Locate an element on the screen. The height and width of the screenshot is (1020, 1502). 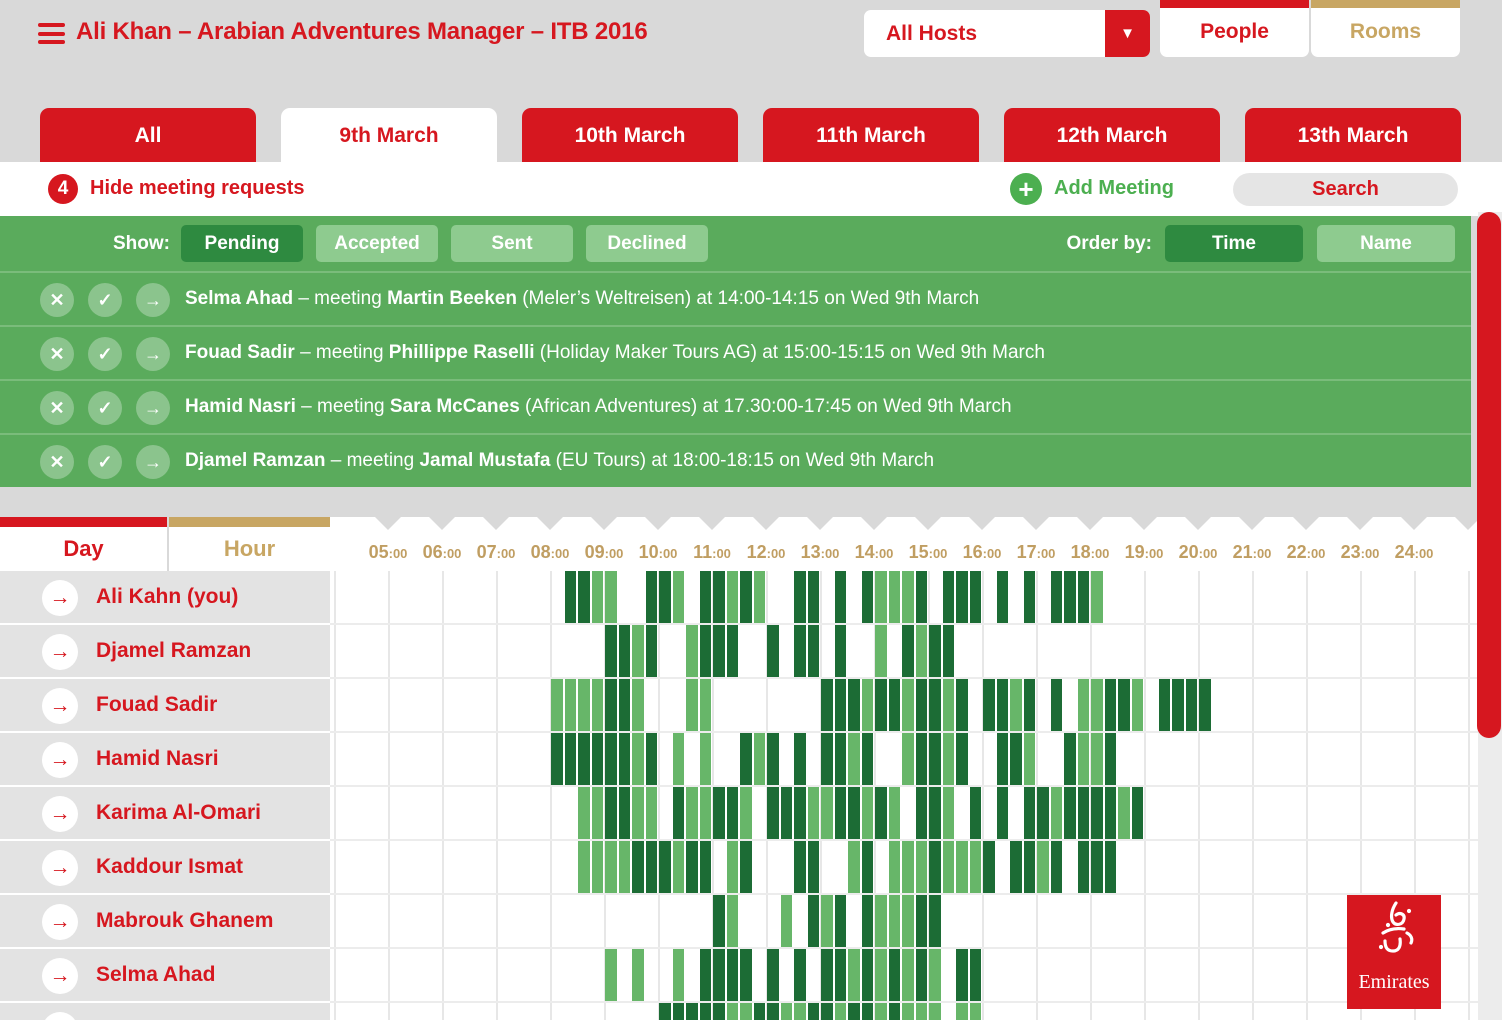
tab-day: Day is located at coordinates (83, 544).